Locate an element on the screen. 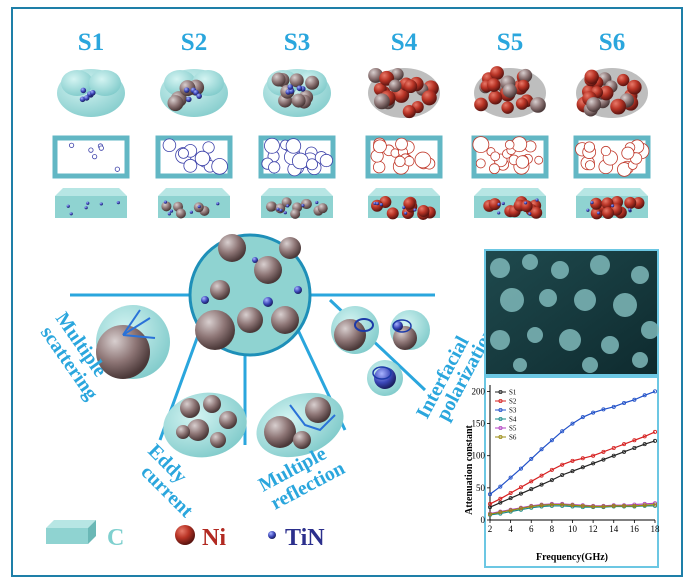 The image size is (694, 583). series-line-s3 is located at coordinates (572, 442).